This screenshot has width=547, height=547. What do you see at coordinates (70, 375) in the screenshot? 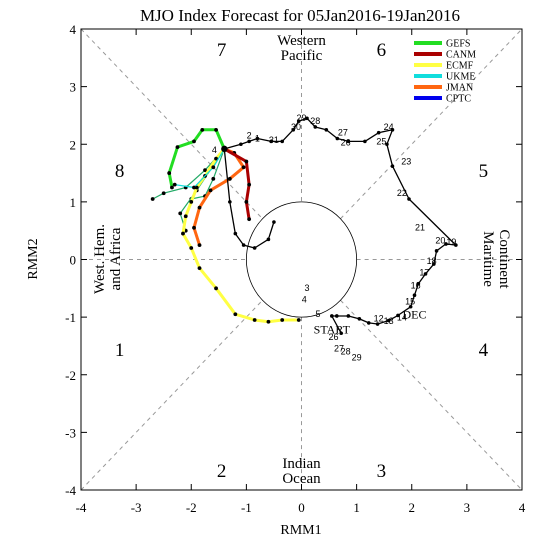
I see `y-tick-label: -2` at bounding box center [70, 375].